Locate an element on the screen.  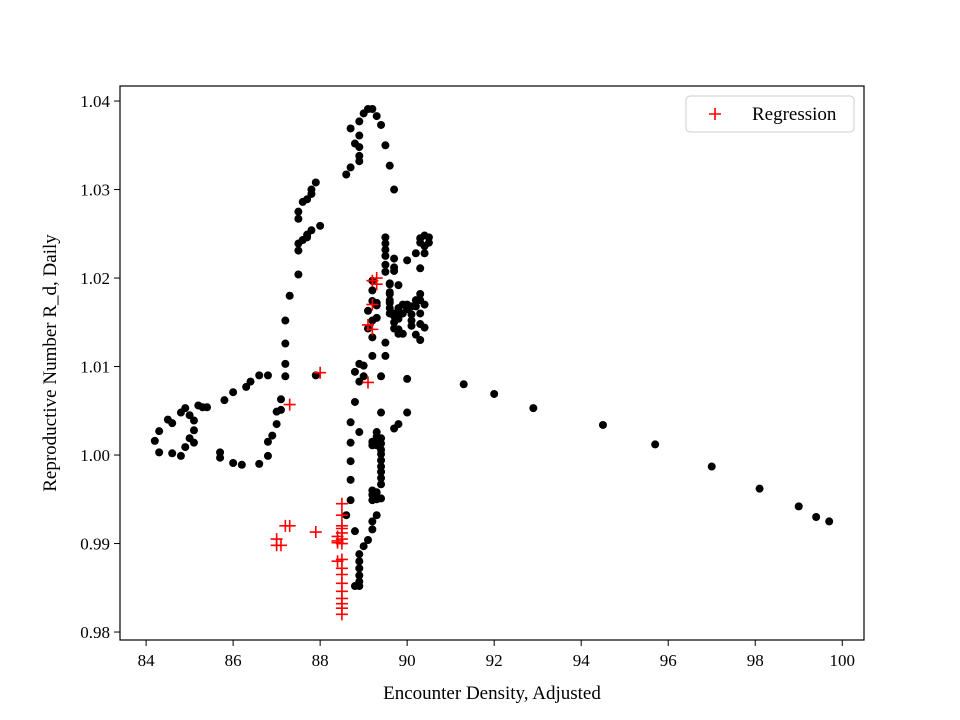
legend-label-regression: Regression is located at coordinates (794, 114).